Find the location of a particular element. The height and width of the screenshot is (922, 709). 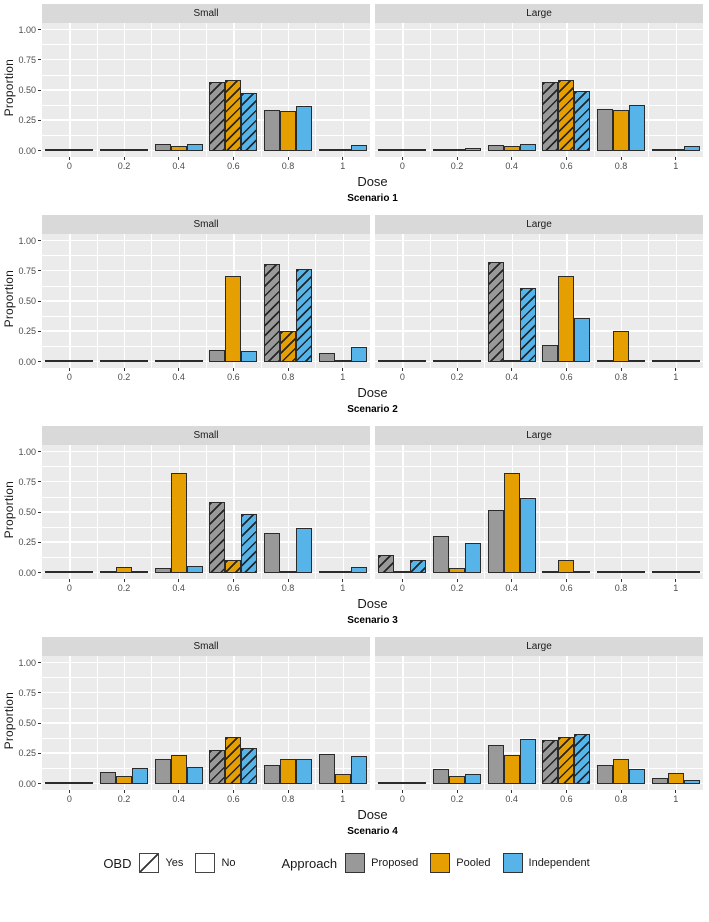

x-tick-label: 0.8 is located at coordinates (621, 377).